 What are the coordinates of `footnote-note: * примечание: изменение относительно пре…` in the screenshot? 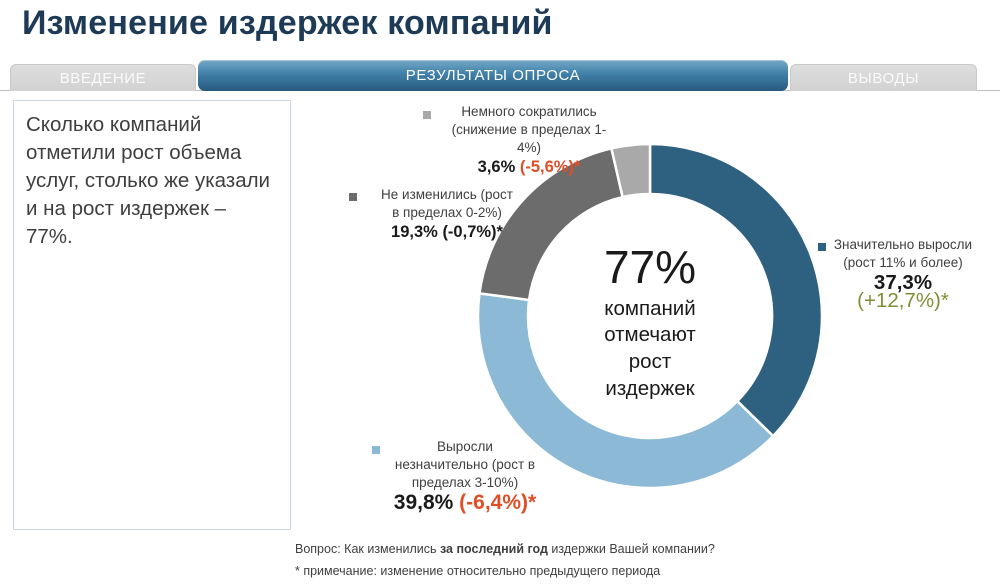 It's located at (478, 571).